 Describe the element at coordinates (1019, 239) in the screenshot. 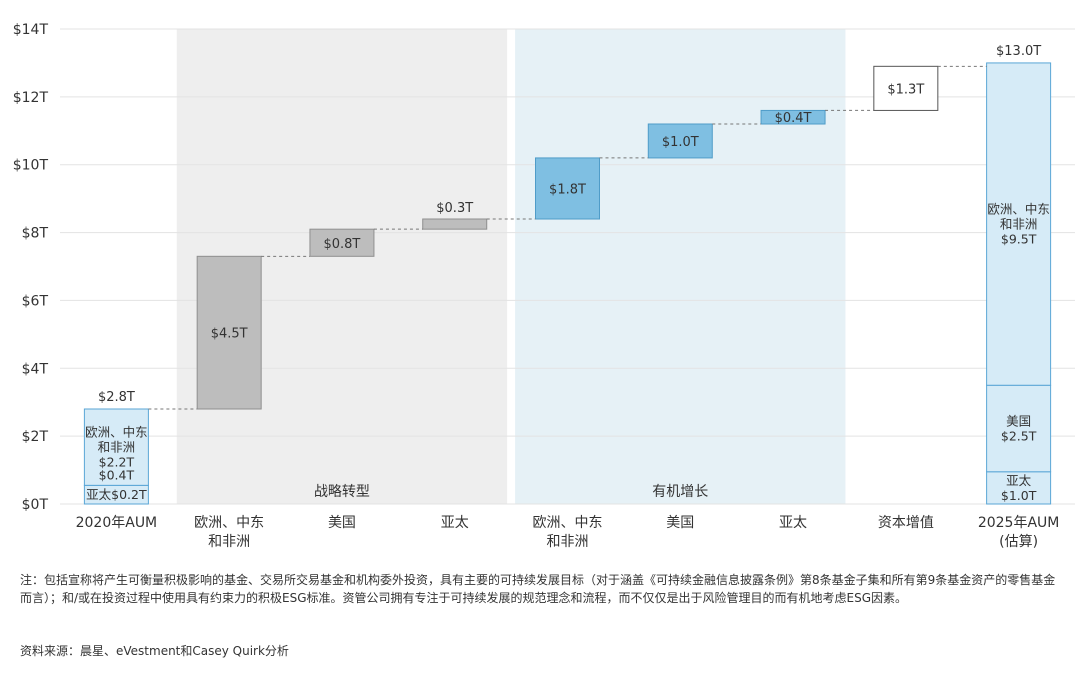

I see `segment-label: $9.5T` at that location.